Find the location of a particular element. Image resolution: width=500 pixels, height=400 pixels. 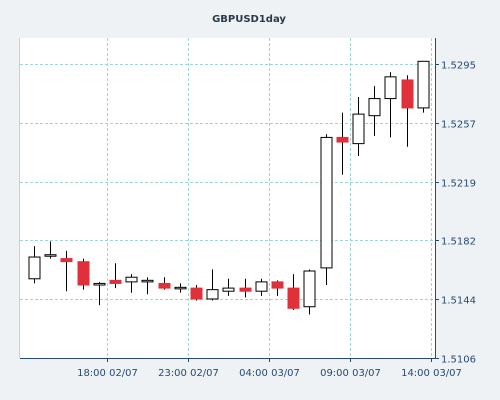

x-tick-label: 23:00 02/07 is located at coordinates (188, 373).